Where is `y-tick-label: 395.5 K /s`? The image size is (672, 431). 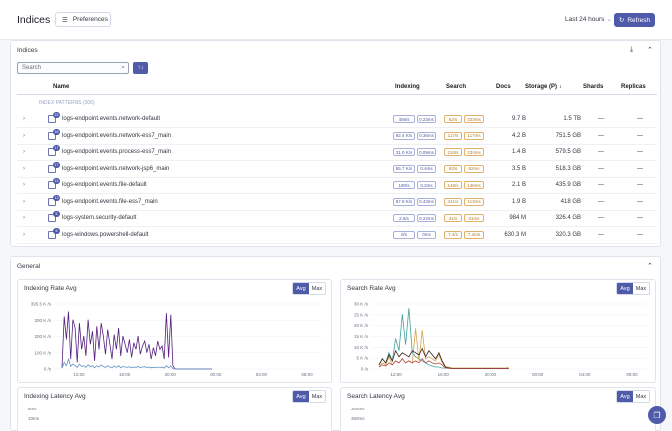 y-tick-label: 395.5 K /s is located at coordinates (41, 304).